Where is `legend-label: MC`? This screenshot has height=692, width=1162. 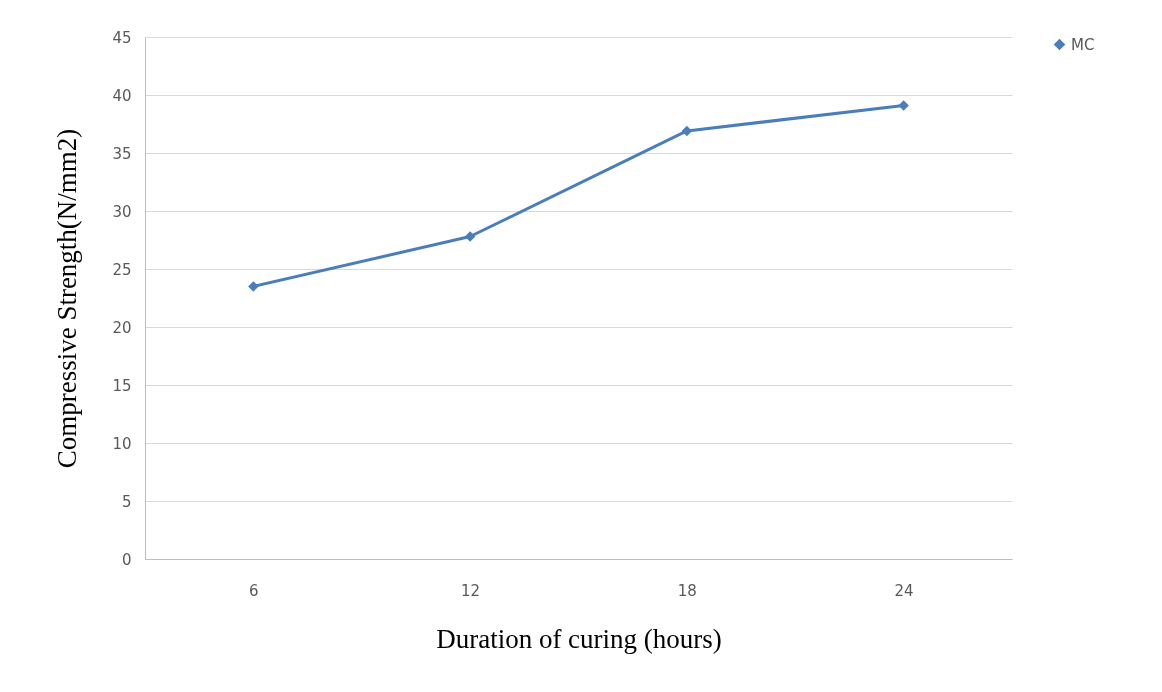
legend-label: MC is located at coordinates (1083, 44).